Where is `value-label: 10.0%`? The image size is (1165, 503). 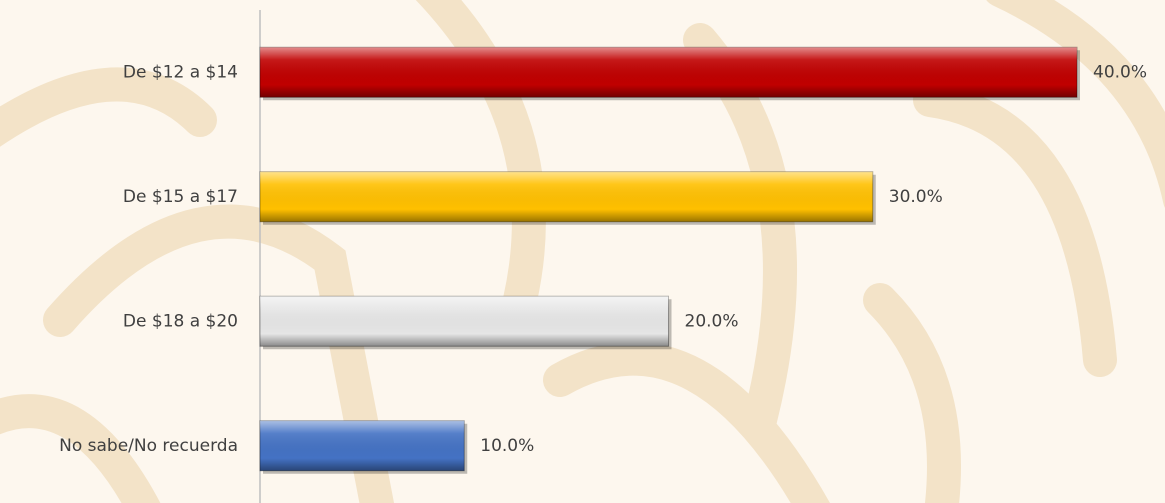
value-label: 10.0% is located at coordinates (507, 446).